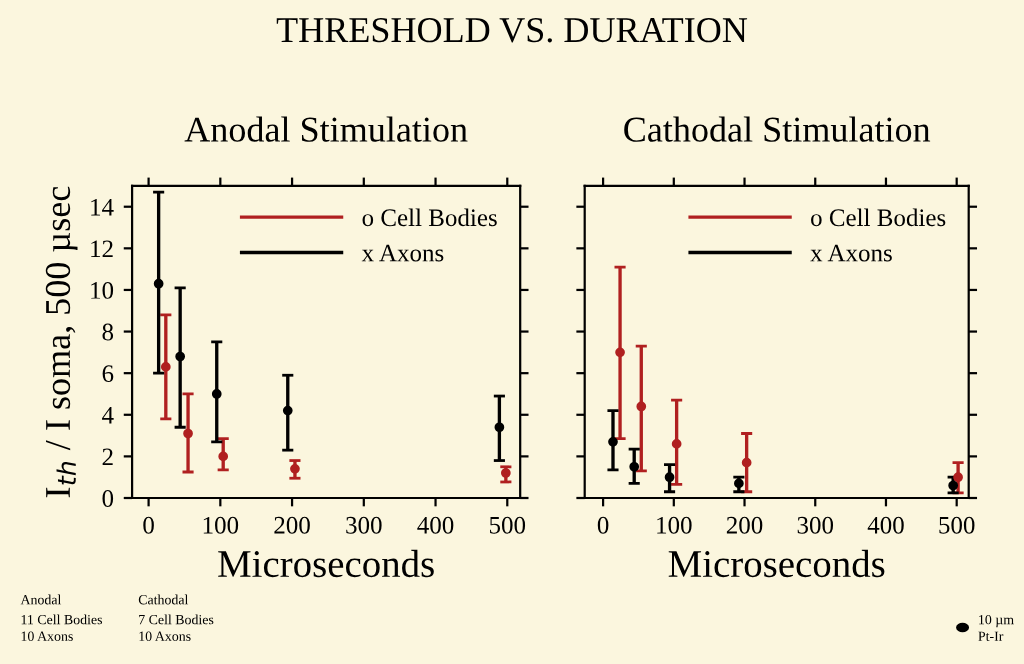 The image size is (1024, 664). I want to click on y-tick-label: 8, so click(108, 332).